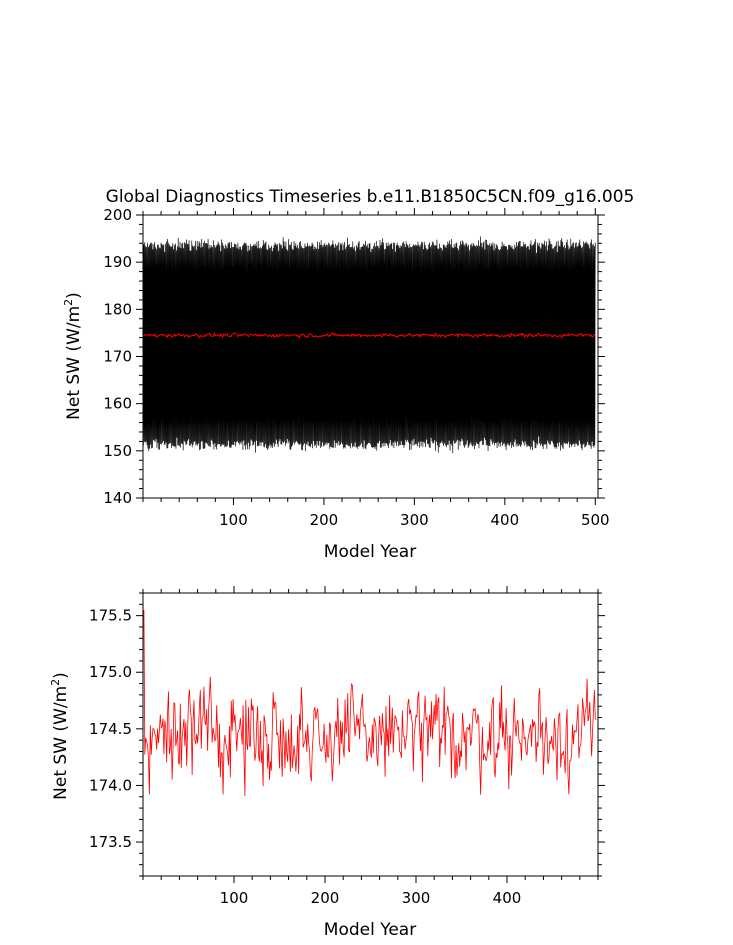 The width and height of the screenshot is (733, 945). I want to click on y-tick-label: 140, so click(117, 498).